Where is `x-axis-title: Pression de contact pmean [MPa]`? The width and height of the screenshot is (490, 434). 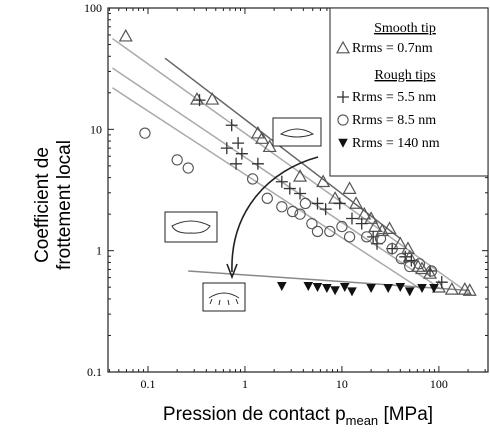
x-axis-title: Pression de contact pmean [MPa] is located at coordinates (298, 416).